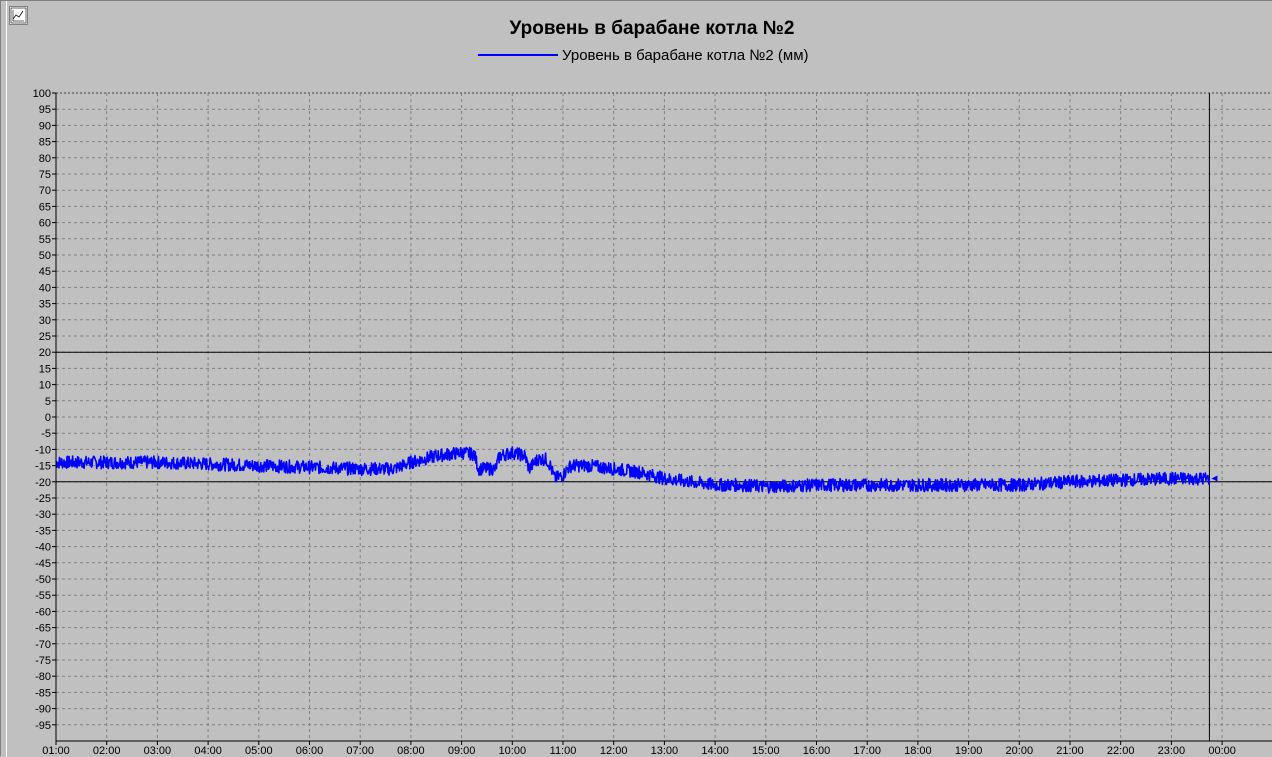 The image size is (1272, 757). What do you see at coordinates (208, 751) in the screenshot?
I see `x-tick-label: 04:00` at bounding box center [208, 751].